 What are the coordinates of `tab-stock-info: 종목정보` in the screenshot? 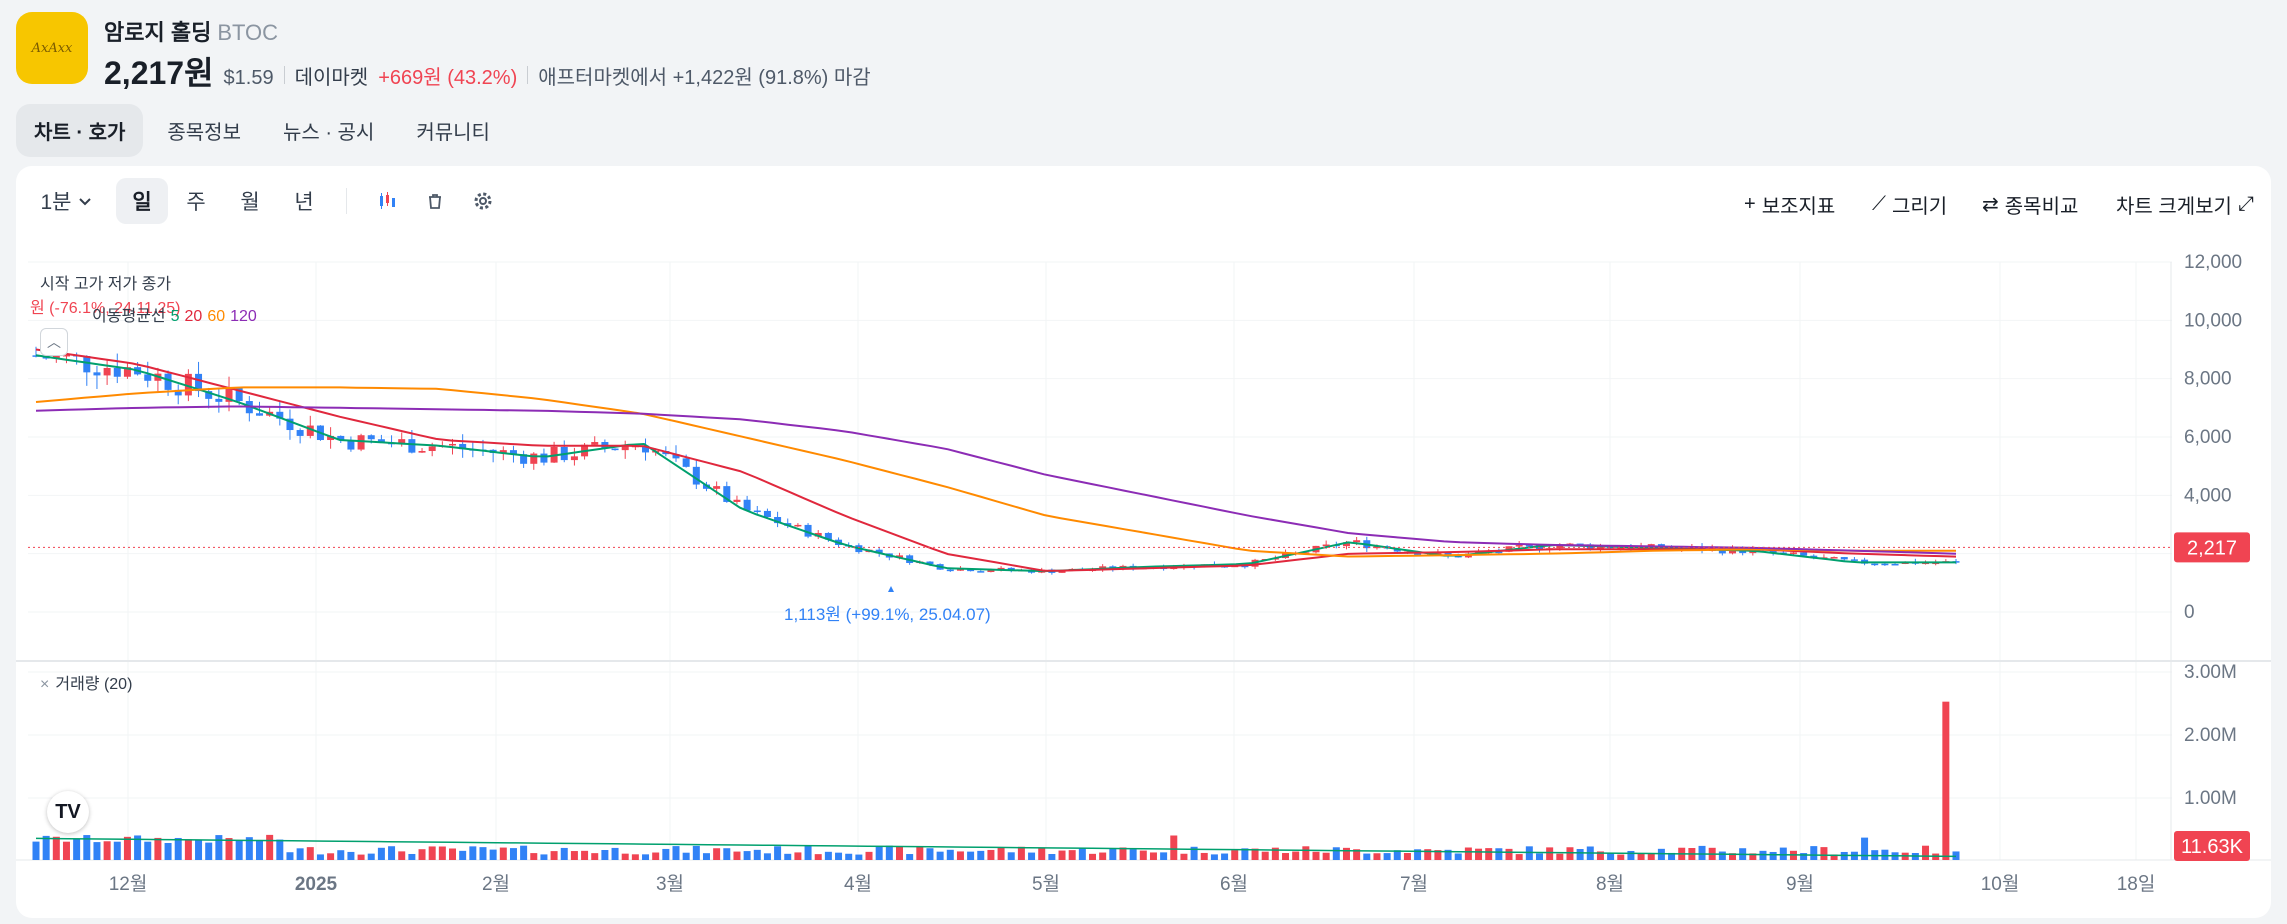 It's located at (204, 133).